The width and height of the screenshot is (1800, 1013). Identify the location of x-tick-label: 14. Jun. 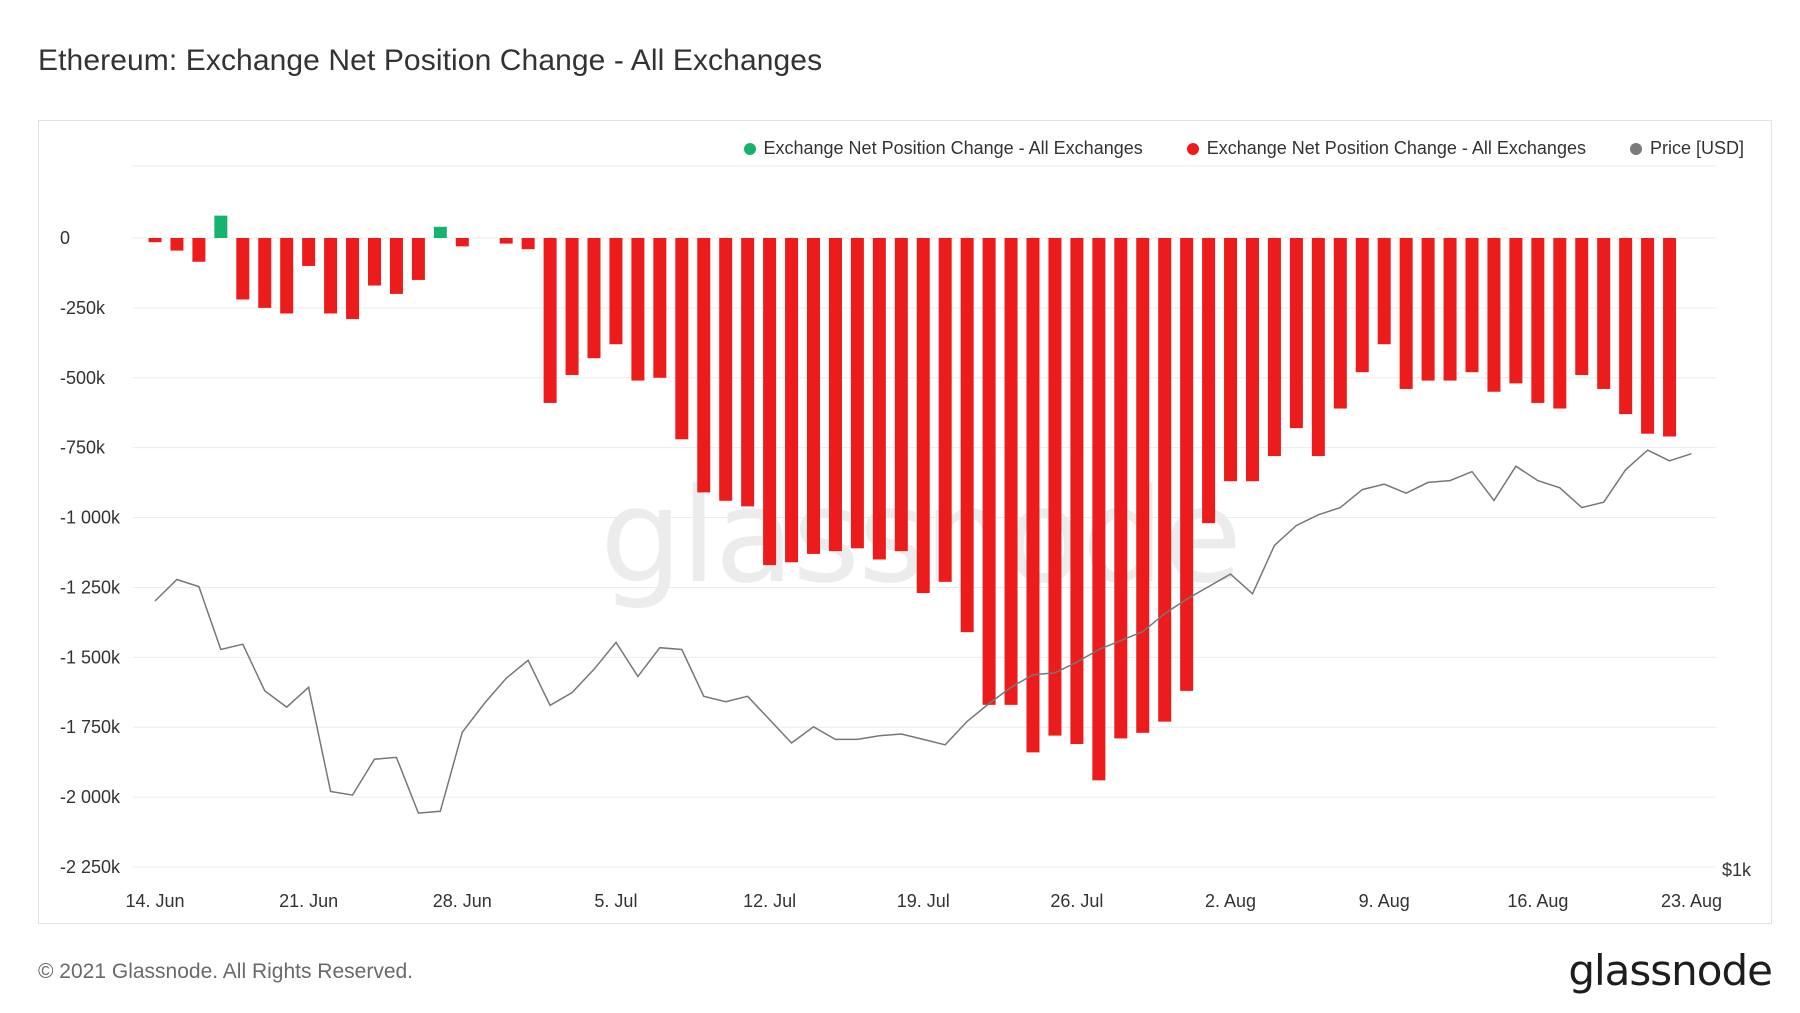
(154, 901).